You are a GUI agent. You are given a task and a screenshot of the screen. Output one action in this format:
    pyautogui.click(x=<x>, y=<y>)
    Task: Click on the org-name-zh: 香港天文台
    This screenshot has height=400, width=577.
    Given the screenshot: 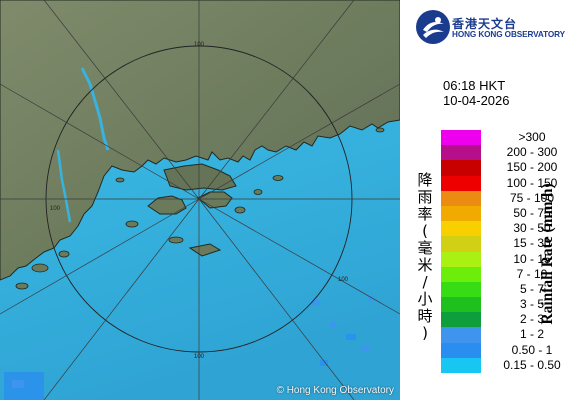 What is the action you would take?
    pyautogui.click(x=485, y=24)
    